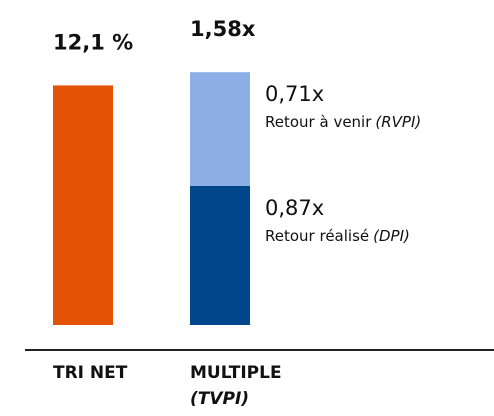 The width and height of the screenshot is (494, 416). Describe the element at coordinates (294, 94) in the screenshot. I see `segment-value-label: 0,71x` at that location.